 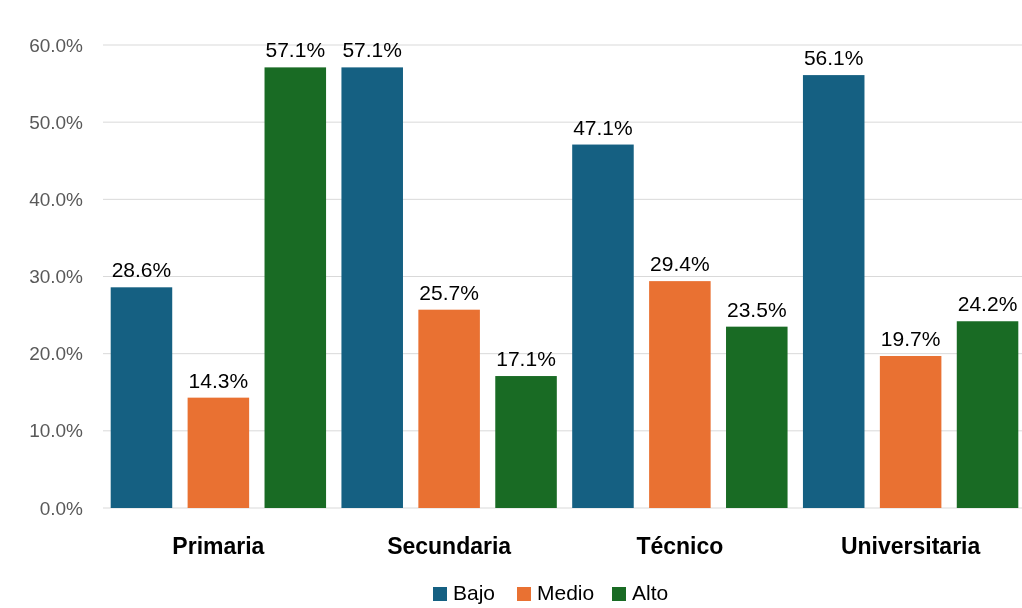 I want to click on data-label: 25.7%, so click(x=449, y=292).